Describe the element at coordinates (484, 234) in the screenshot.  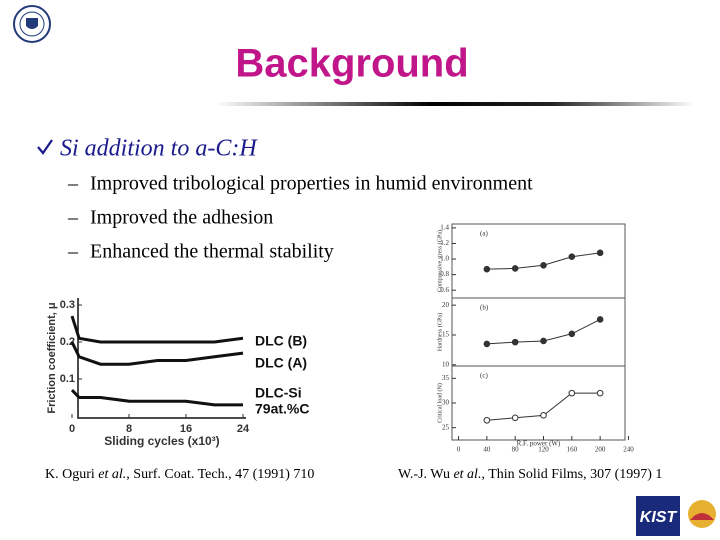
I see `panel-label: (a)` at that location.